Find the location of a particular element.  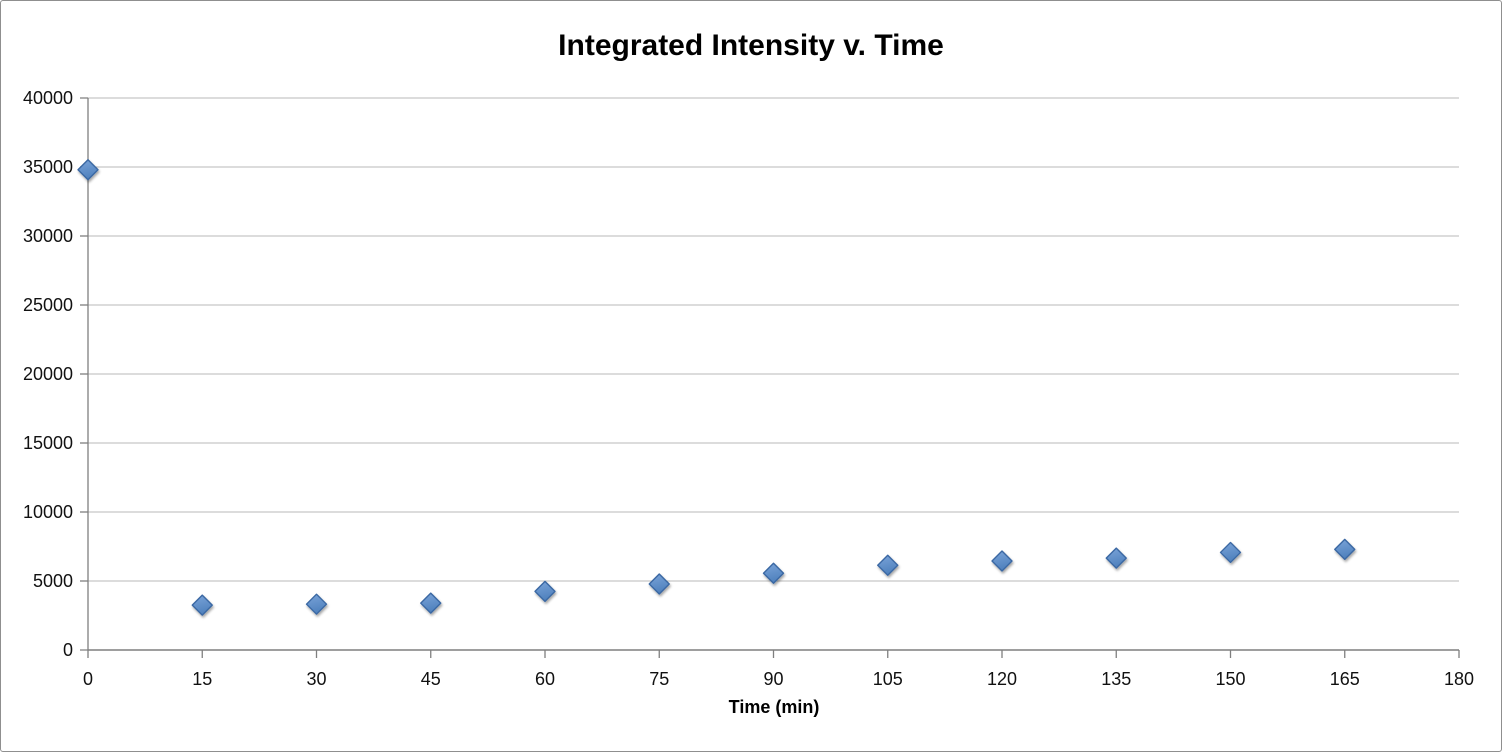

y-tick-label: 5000 is located at coordinates (53, 581).